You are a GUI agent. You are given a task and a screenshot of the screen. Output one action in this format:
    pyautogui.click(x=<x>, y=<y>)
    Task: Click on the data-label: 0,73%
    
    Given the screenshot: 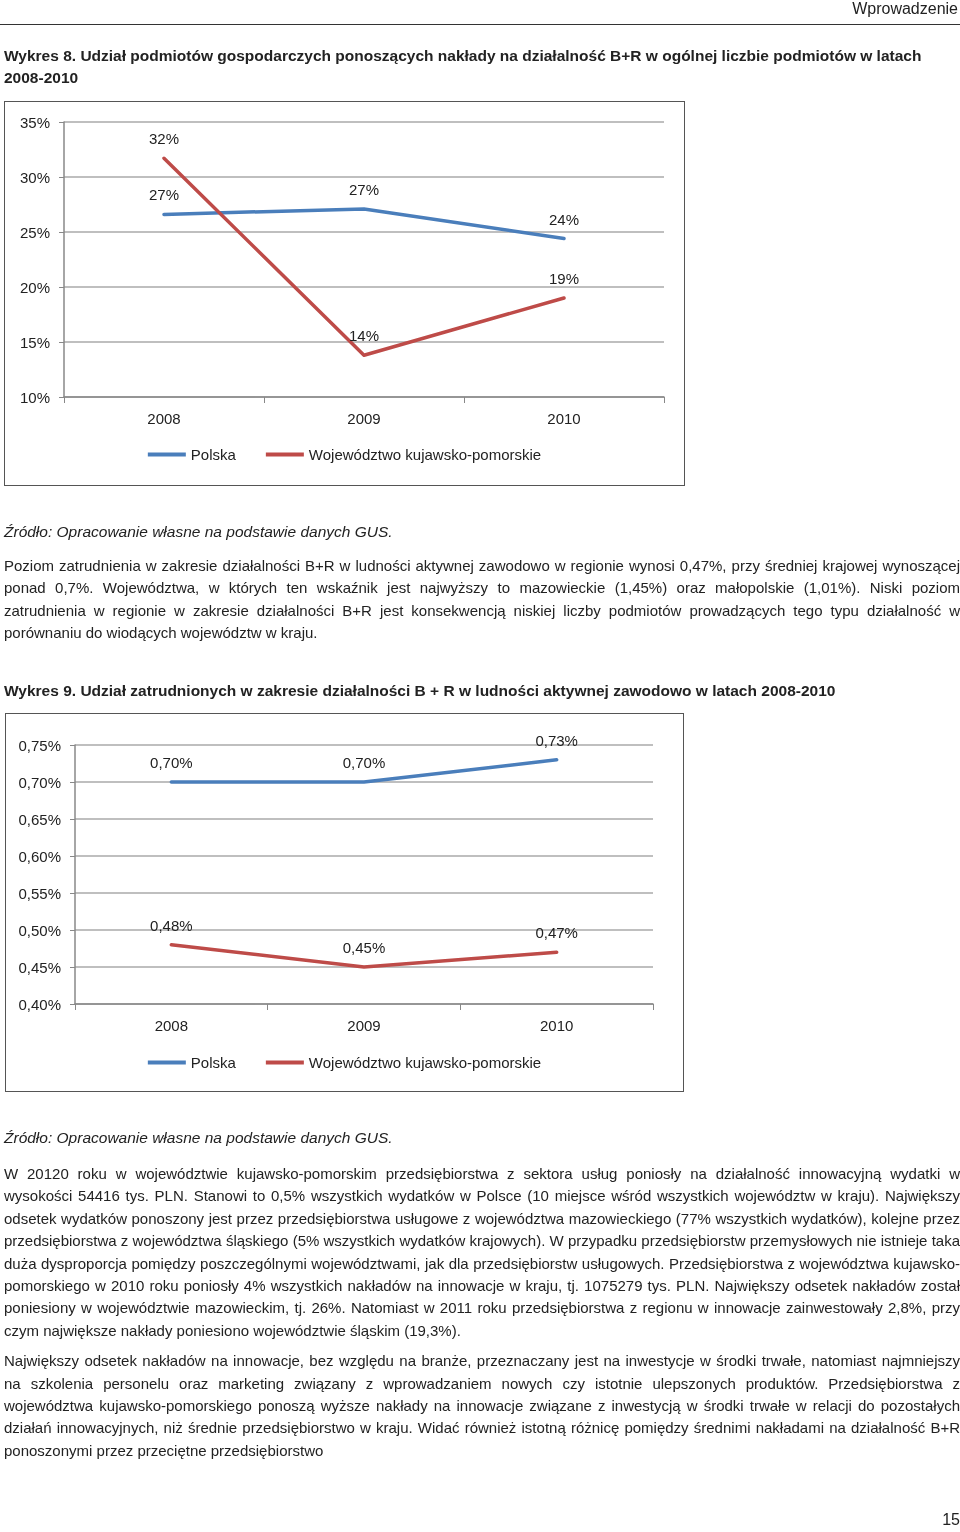 What is the action you would take?
    pyautogui.click(x=556, y=740)
    